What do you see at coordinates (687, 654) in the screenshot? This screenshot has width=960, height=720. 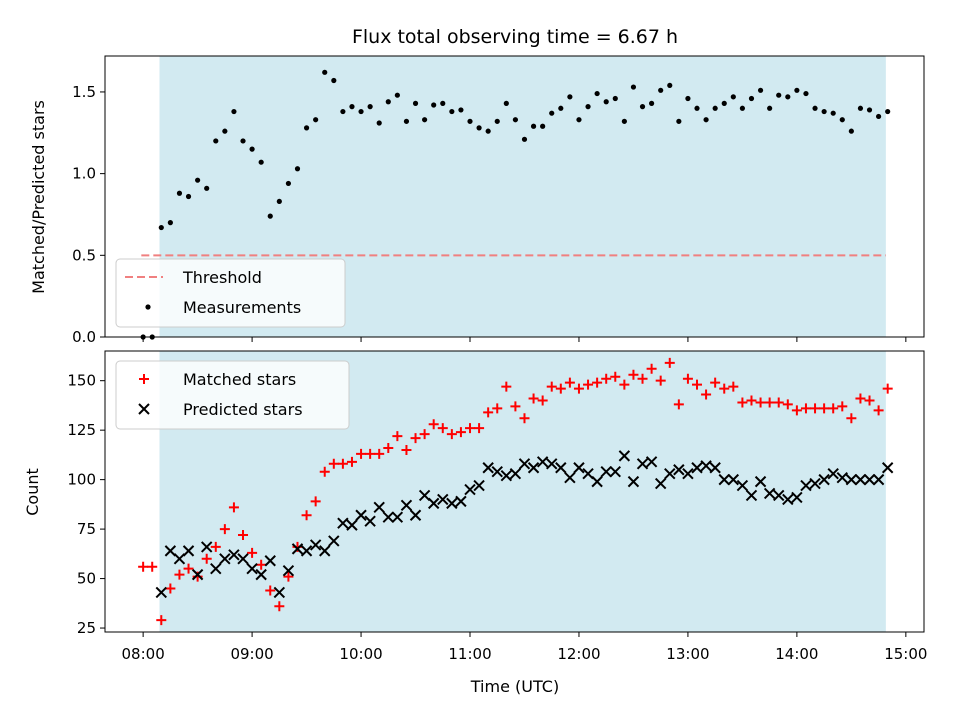 I see `x-tick-label: 13:00` at bounding box center [687, 654].